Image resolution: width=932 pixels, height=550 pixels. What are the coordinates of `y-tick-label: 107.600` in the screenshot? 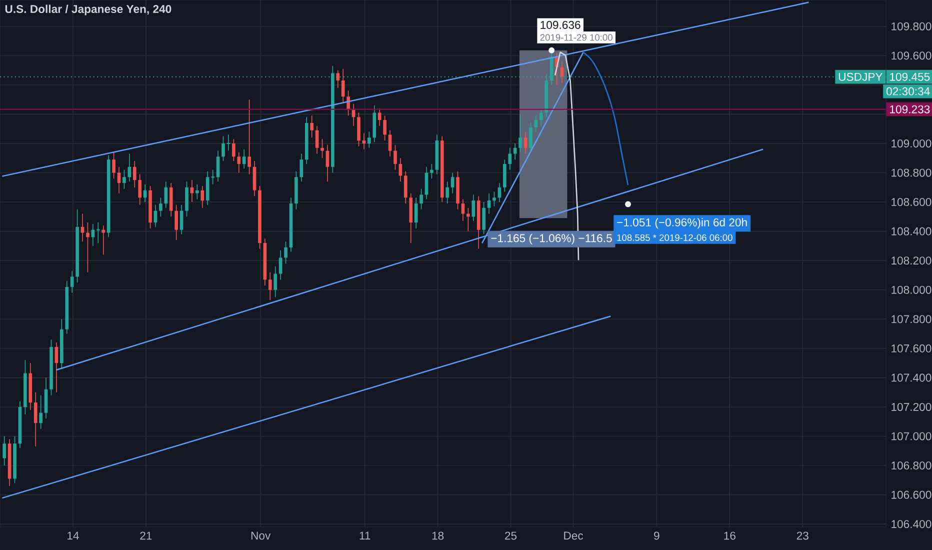 It's located at (912, 348).